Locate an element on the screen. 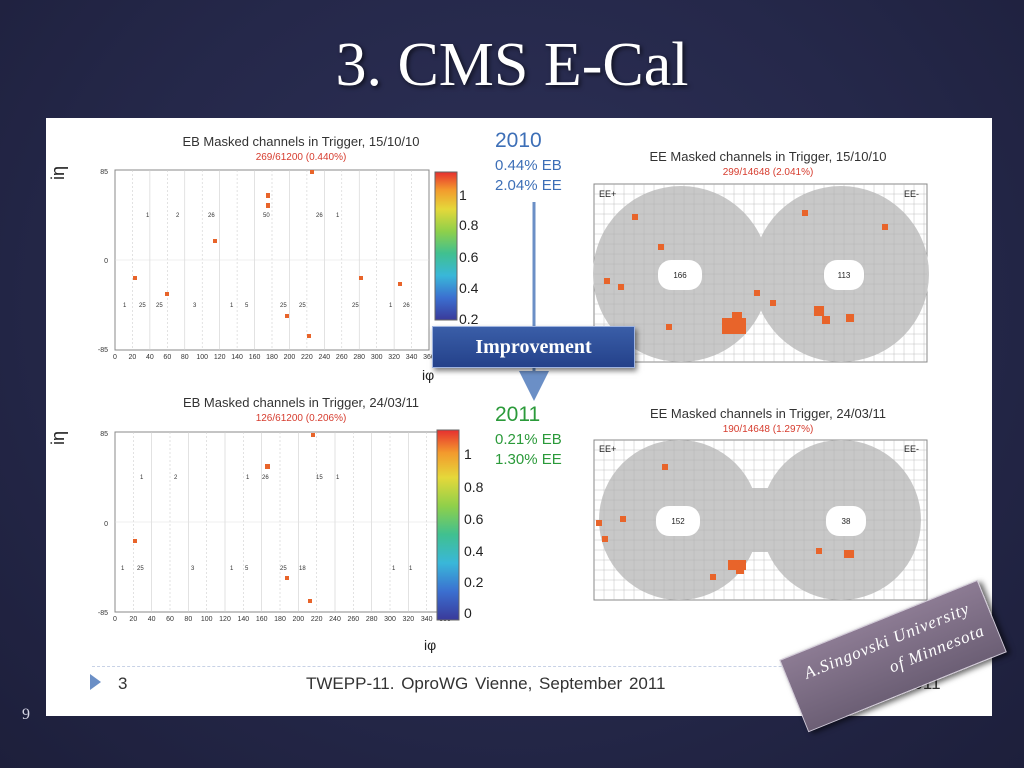  x-tick-label: 80 is located at coordinates (185, 357).